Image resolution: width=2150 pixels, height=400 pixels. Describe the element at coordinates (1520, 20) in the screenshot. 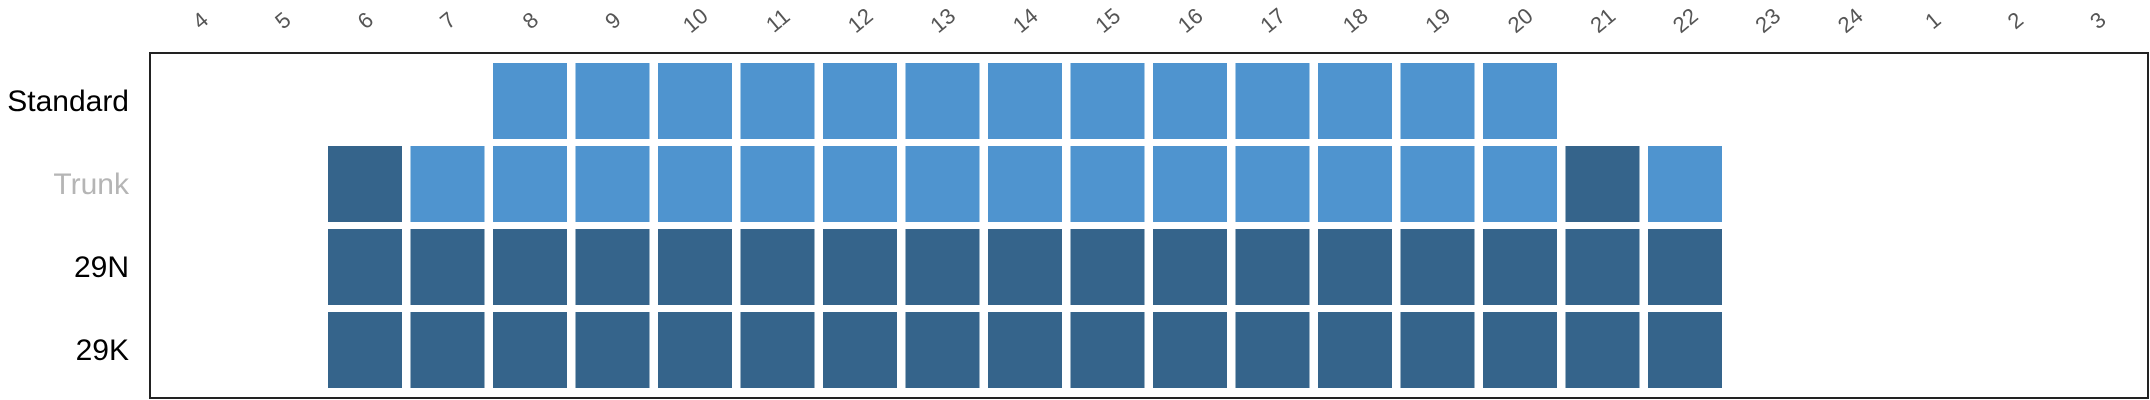

I see `column-label-20: 20` at that location.